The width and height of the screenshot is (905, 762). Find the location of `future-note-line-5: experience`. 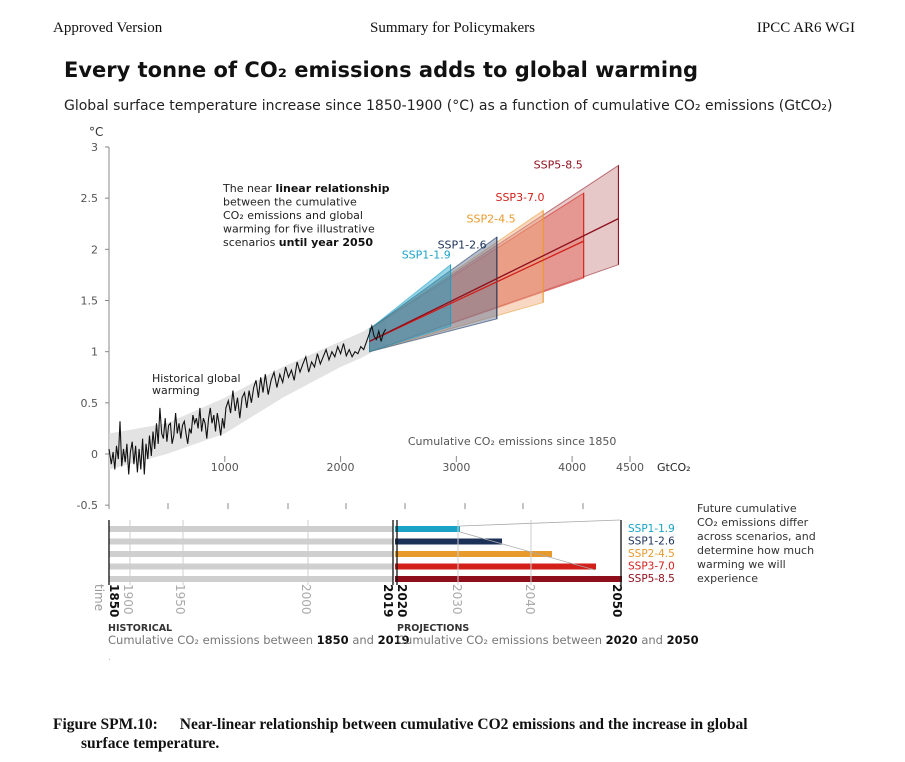

future-note-line-5: experience is located at coordinates (727, 578).